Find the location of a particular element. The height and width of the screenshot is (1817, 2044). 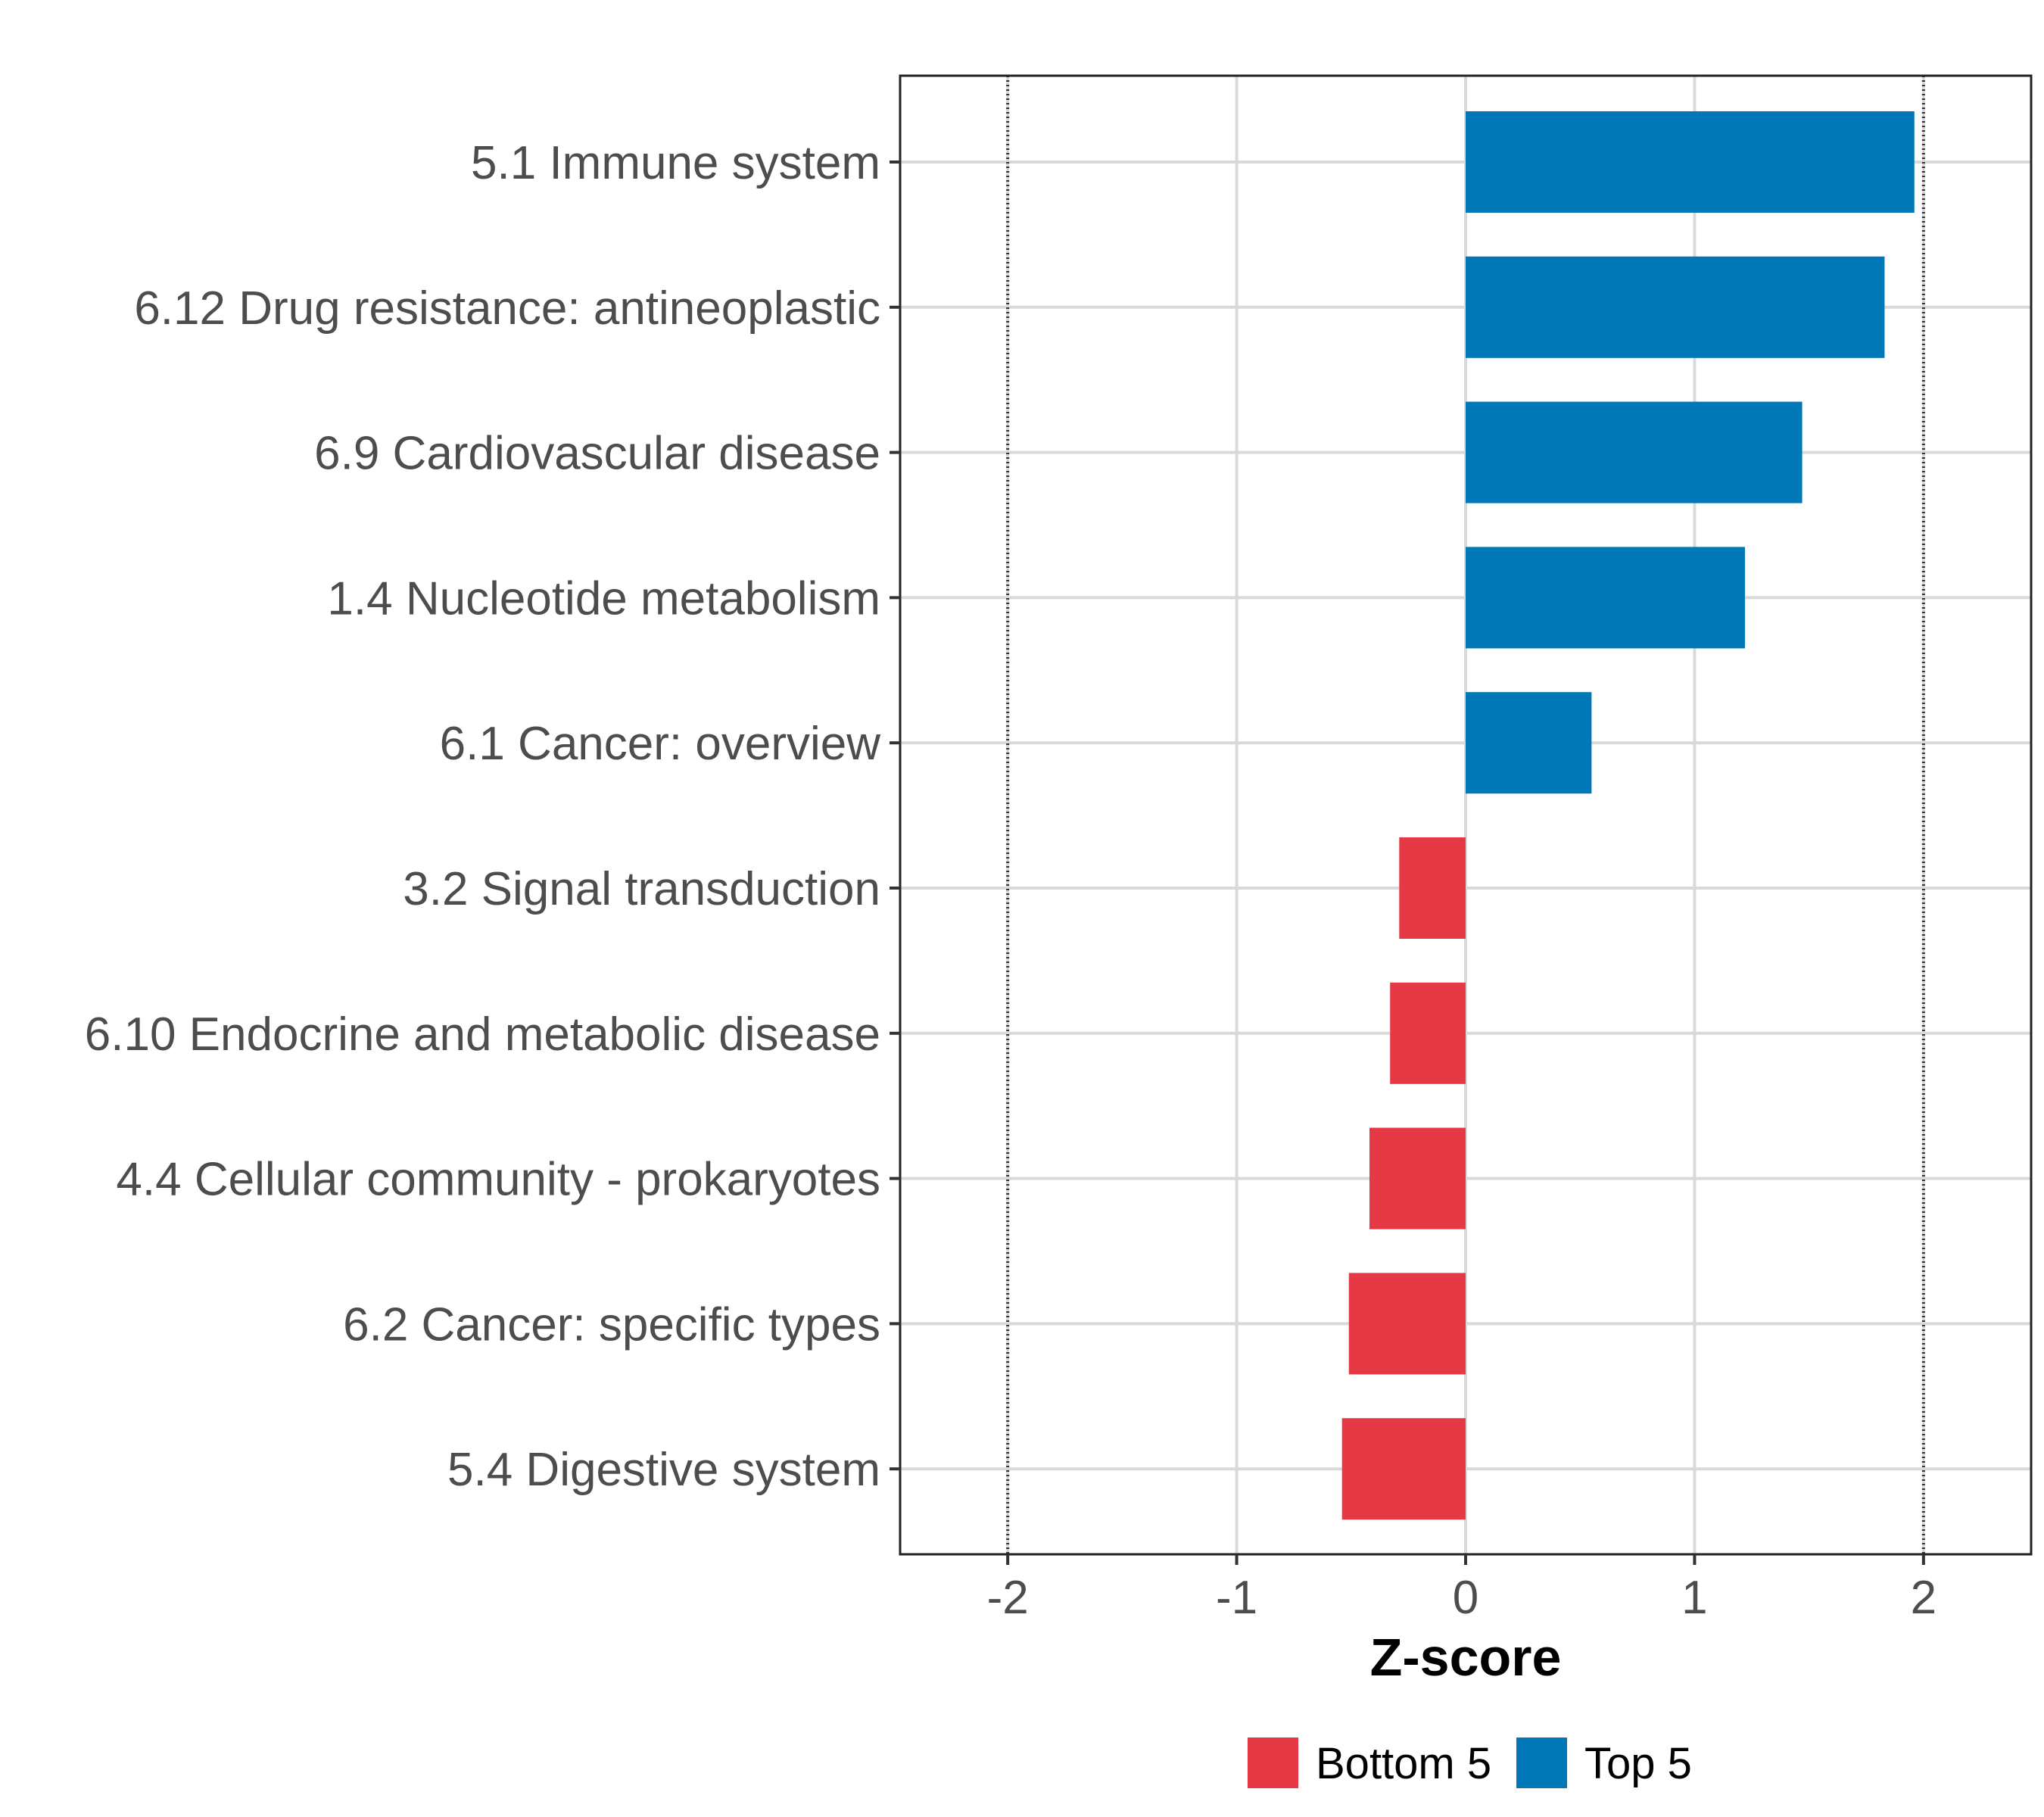

y-tick-label: 4.4 Cellular community - prokaryotes is located at coordinates (498, 1180).